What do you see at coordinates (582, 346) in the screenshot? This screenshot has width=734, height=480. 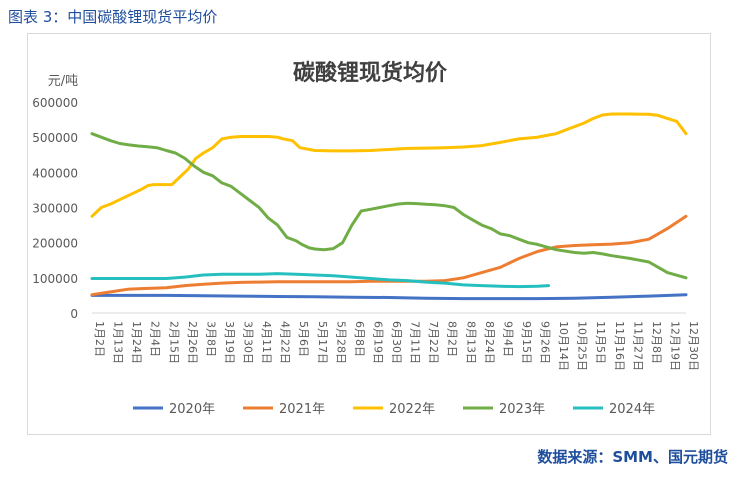 I see `x-tick-label: 10月25日` at bounding box center [582, 346].